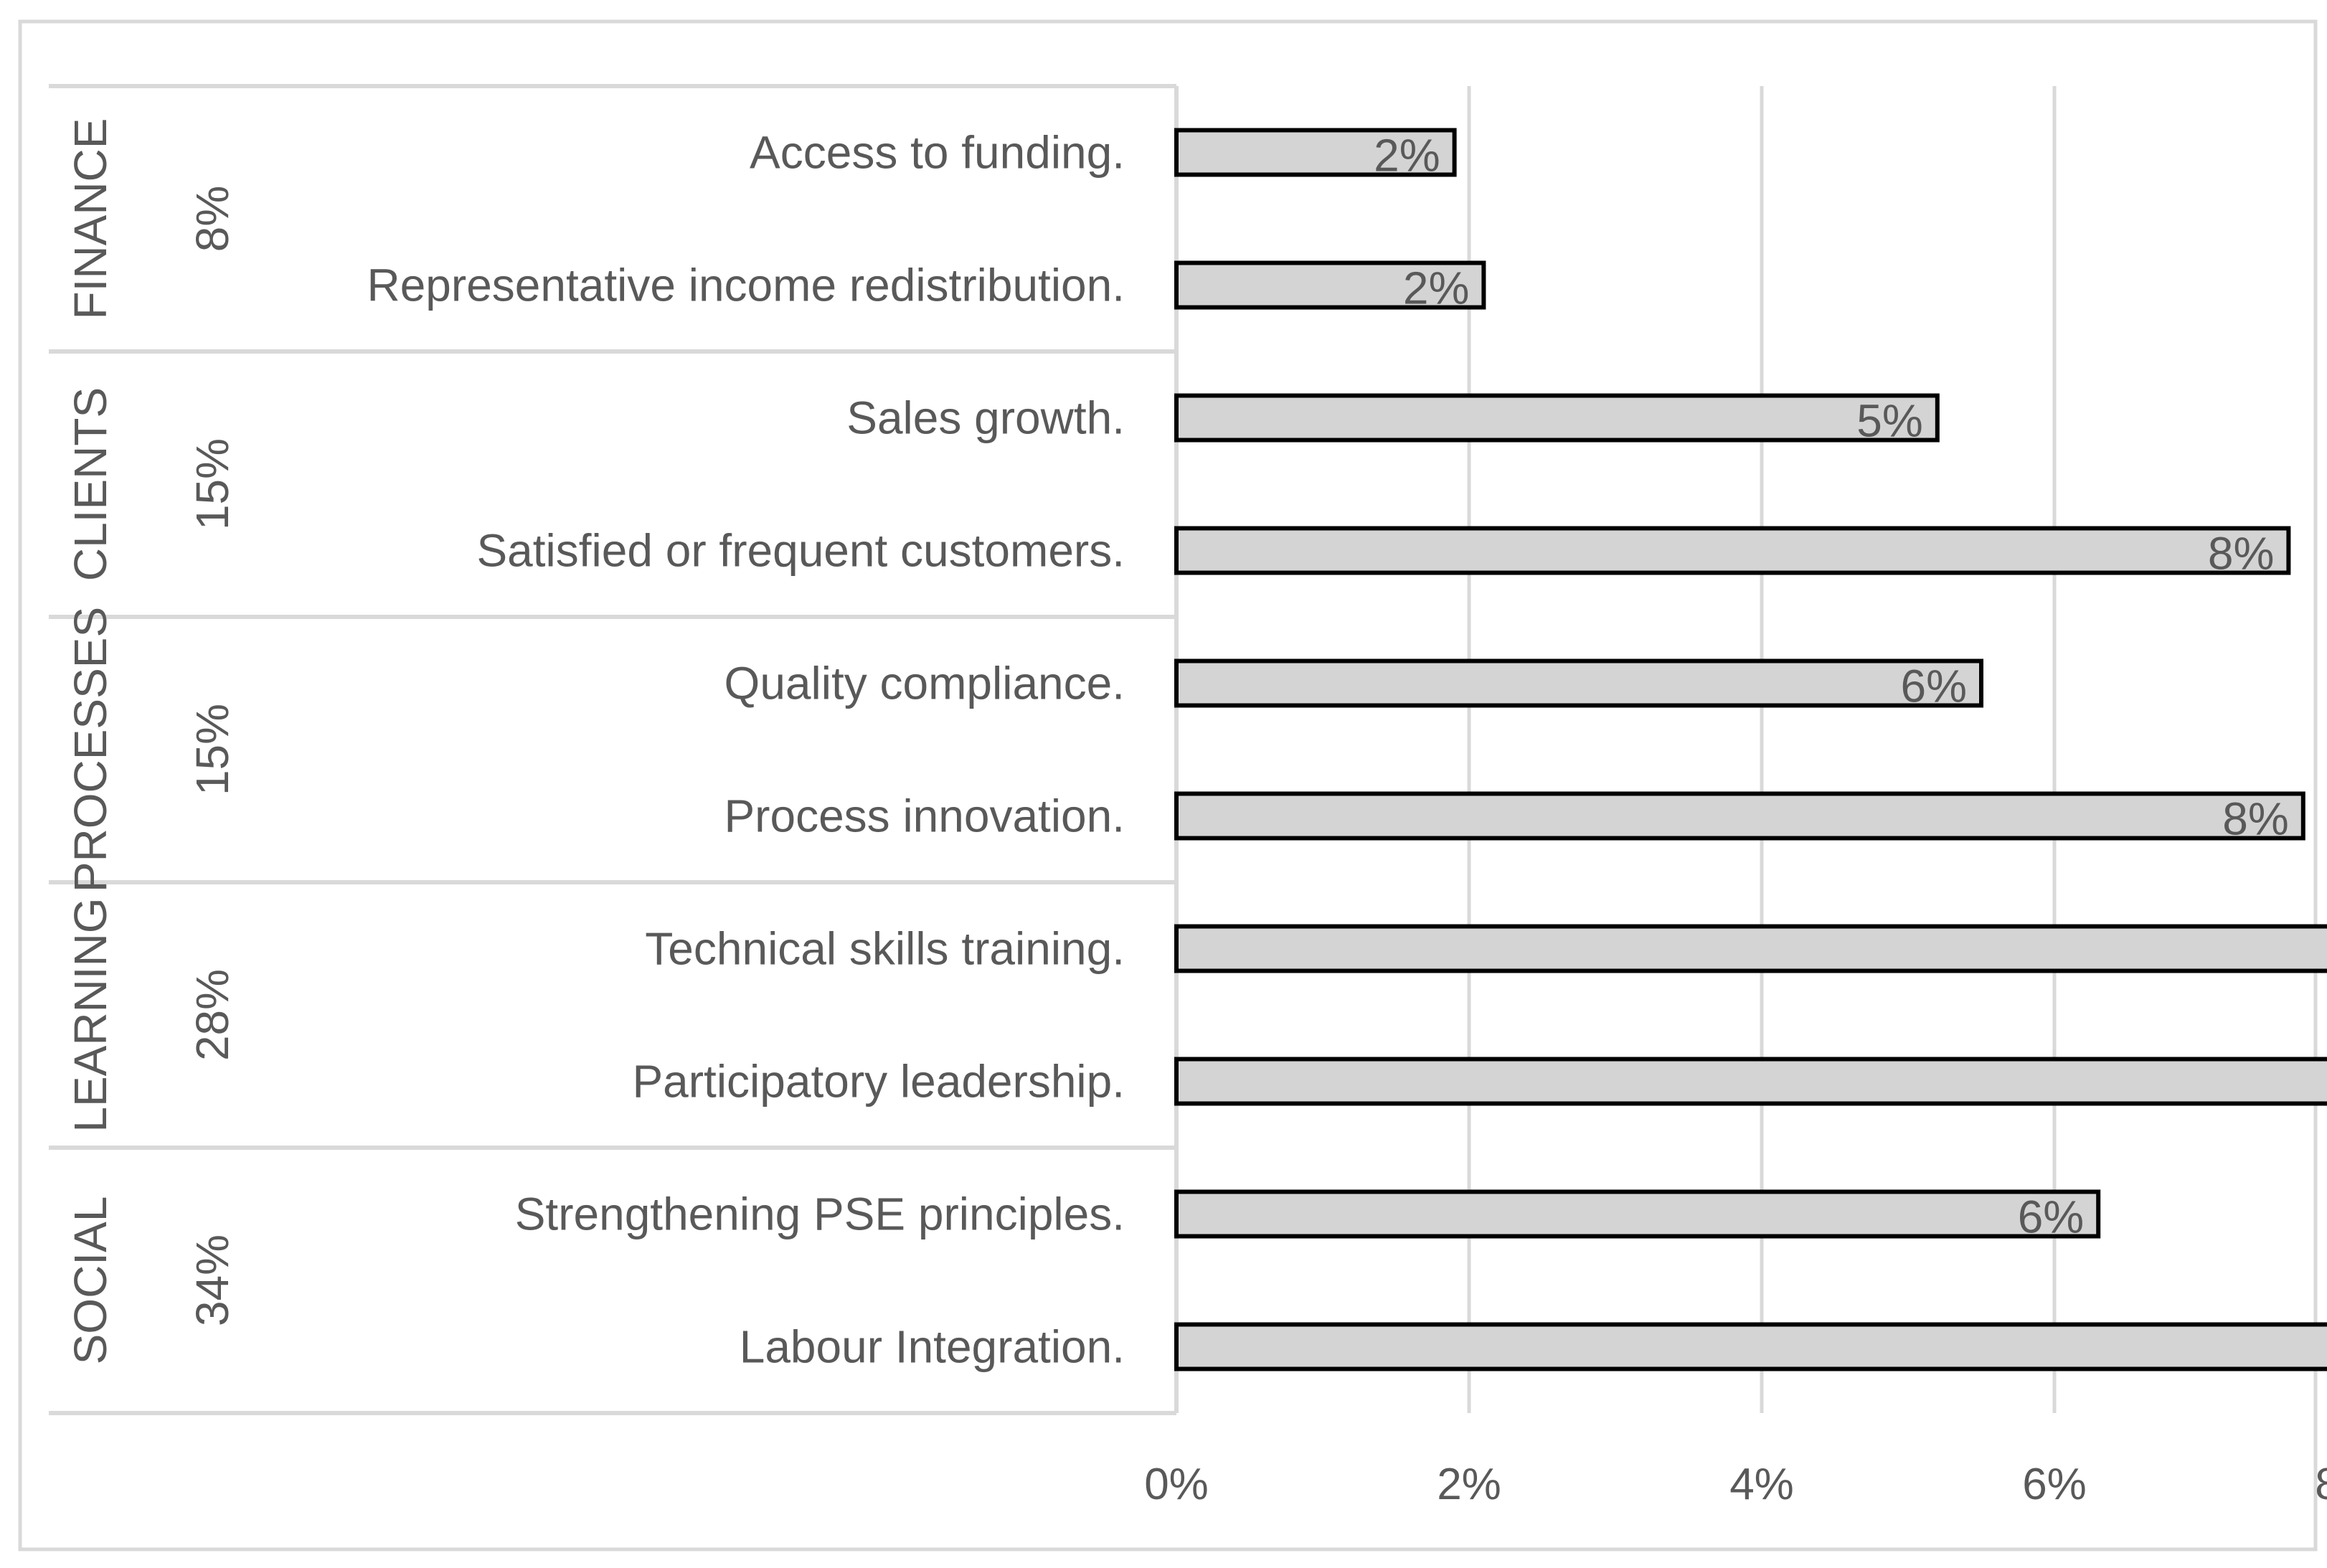 Image resolution: width=2327 pixels, height=1568 pixels. What do you see at coordinates (885, 949) in the screenshot?
I see `item-label: Technical skills training.` at bounding box center [885, 949].